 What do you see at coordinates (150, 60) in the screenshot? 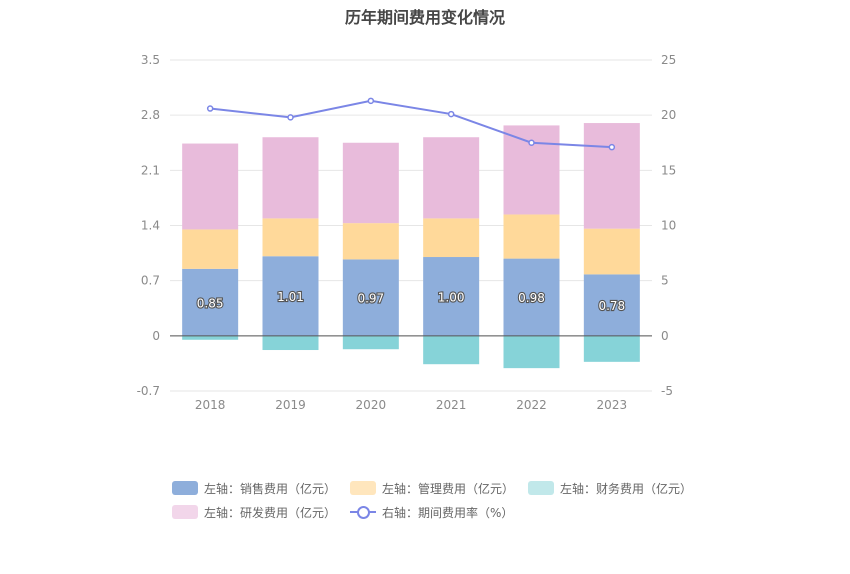
I see `left-tick-label: 3.5` at bounding box center [150, 60].